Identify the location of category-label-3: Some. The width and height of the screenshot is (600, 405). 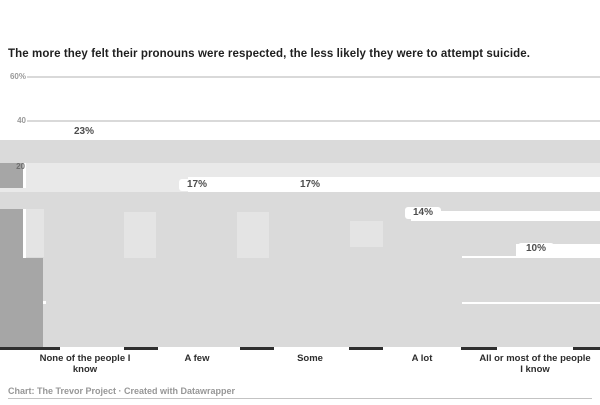
(310, 358).